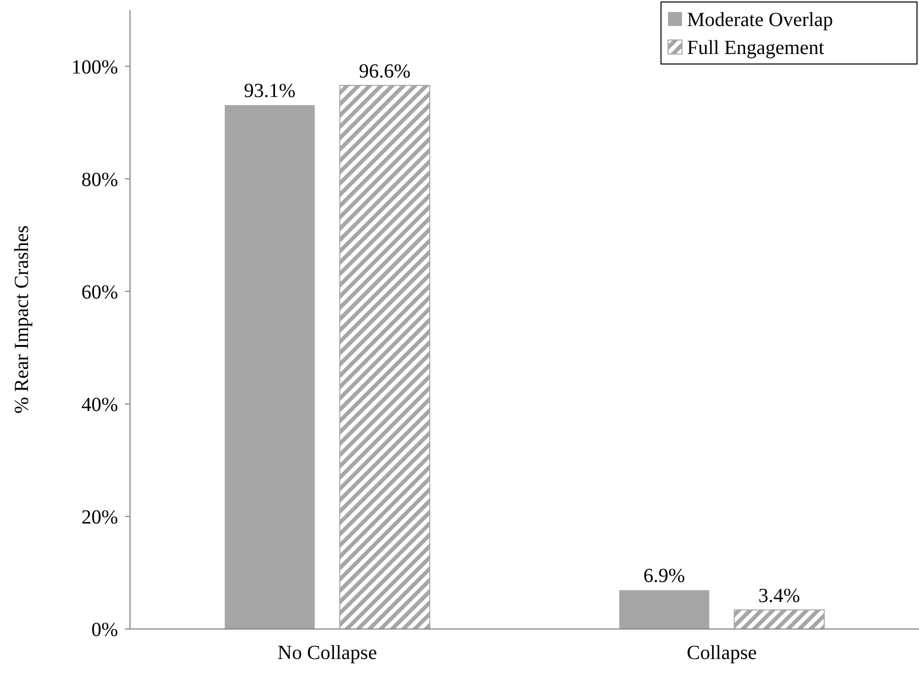  What do you see at coordinates (756, 48) in the screenshot?
I see `legend-label: Full Engagement` at bounding box center [756, 48].